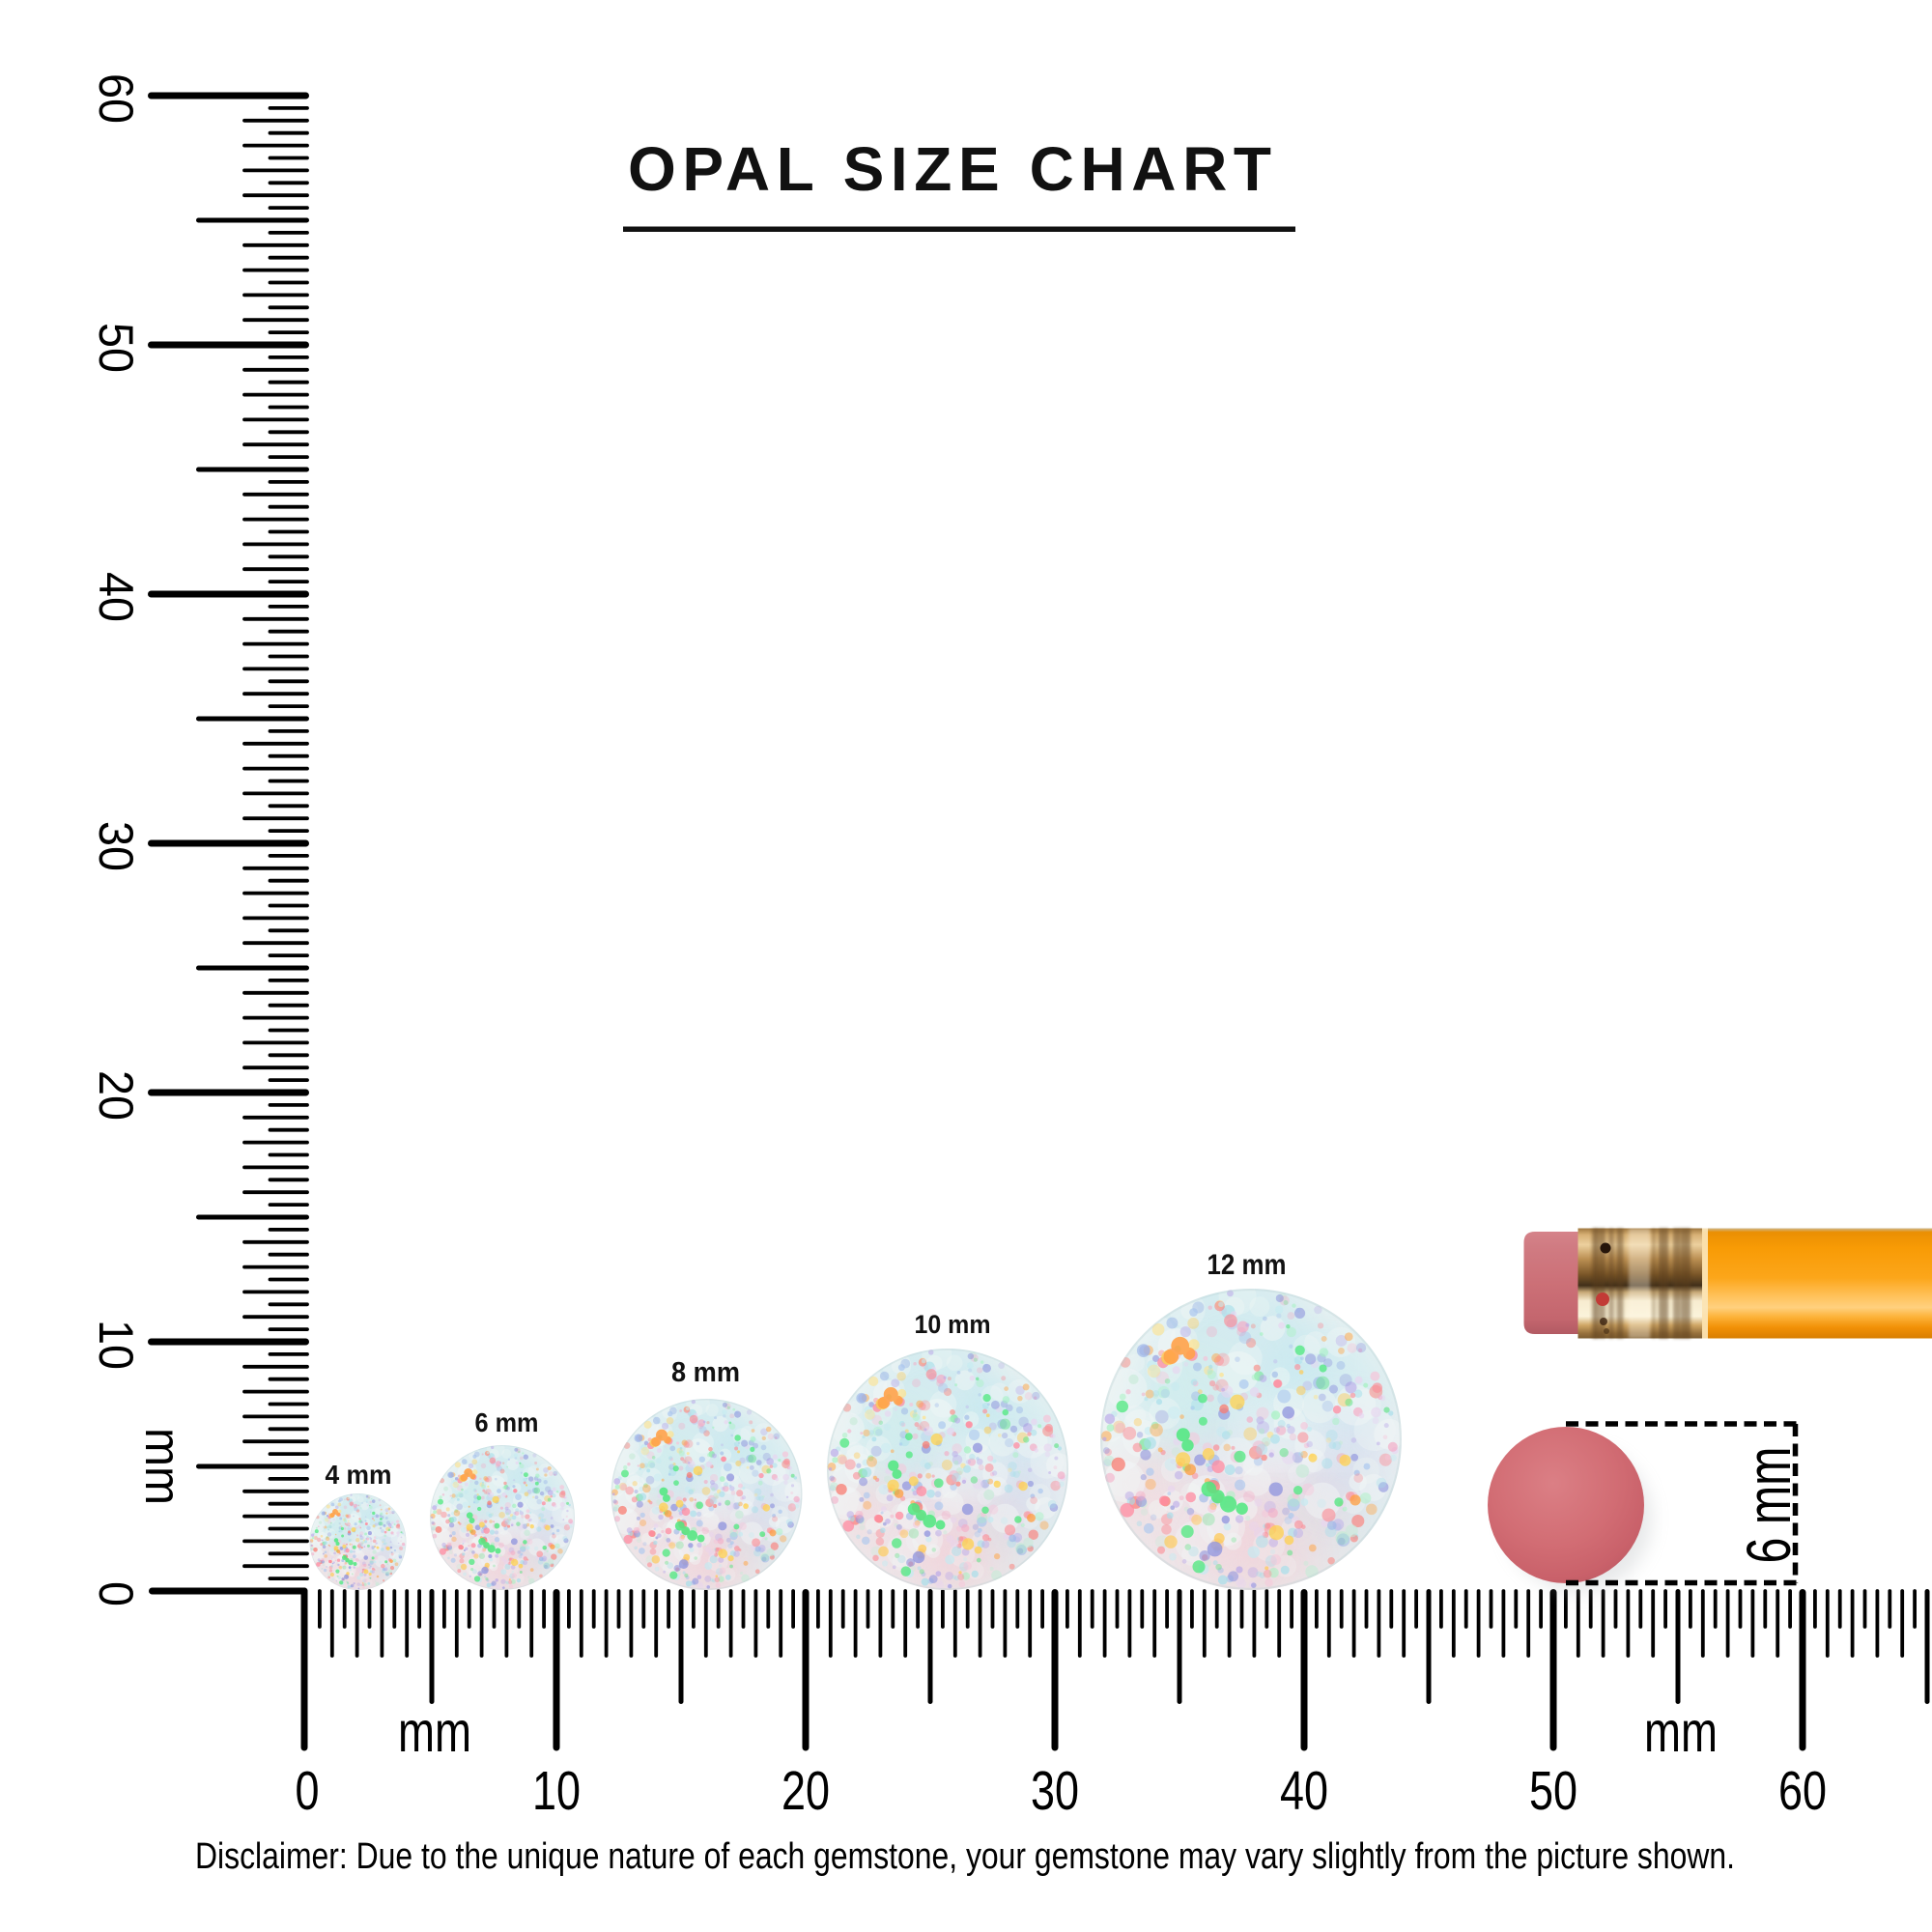 Image resolution: width=1932 pixels, height=1932 pixels. I want to click on svg-text: 8 mm, so click(705, 1372).